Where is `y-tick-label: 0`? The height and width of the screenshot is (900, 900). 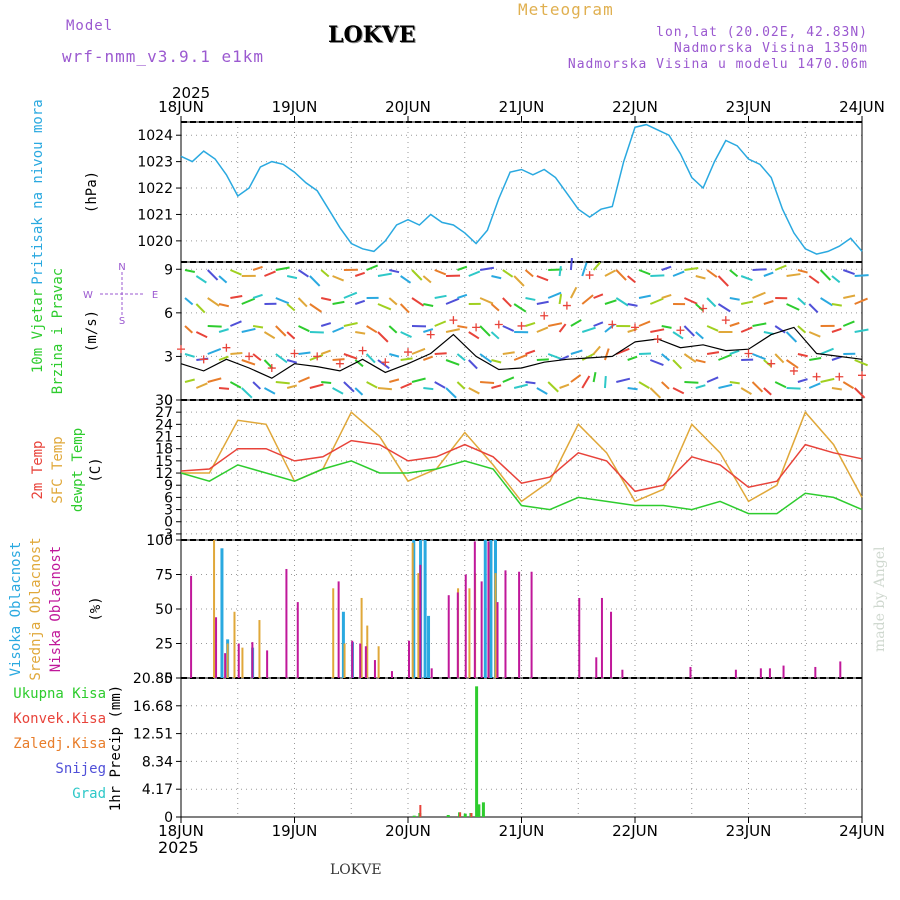
y-tick-label: 0 is located at coordinates (168, 523).